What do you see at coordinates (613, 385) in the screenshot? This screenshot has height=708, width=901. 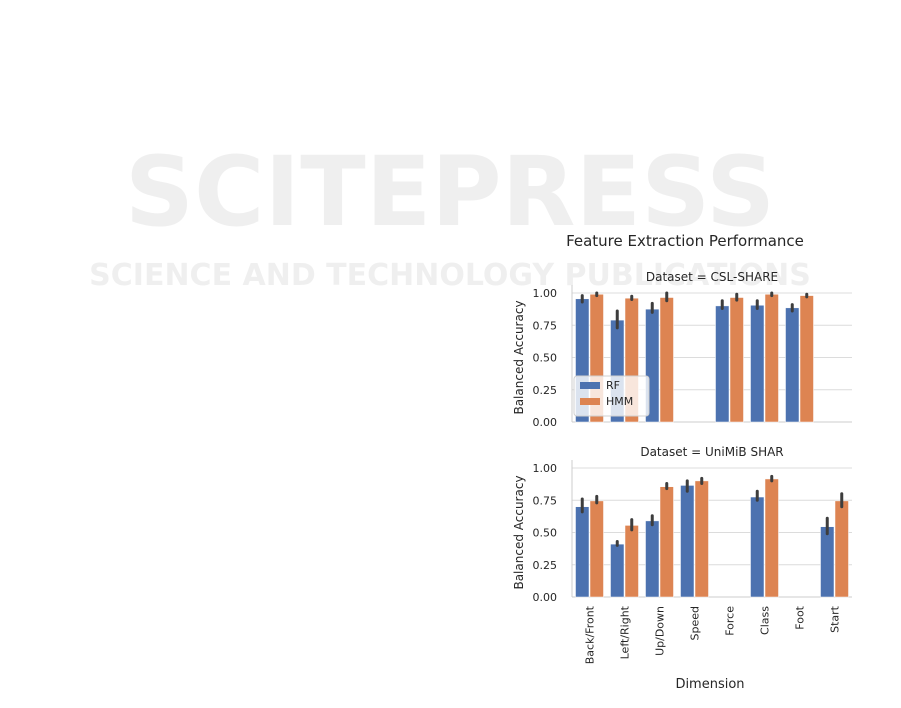 I see `legend-label-rf: RF` at bounding box center [613, 385].